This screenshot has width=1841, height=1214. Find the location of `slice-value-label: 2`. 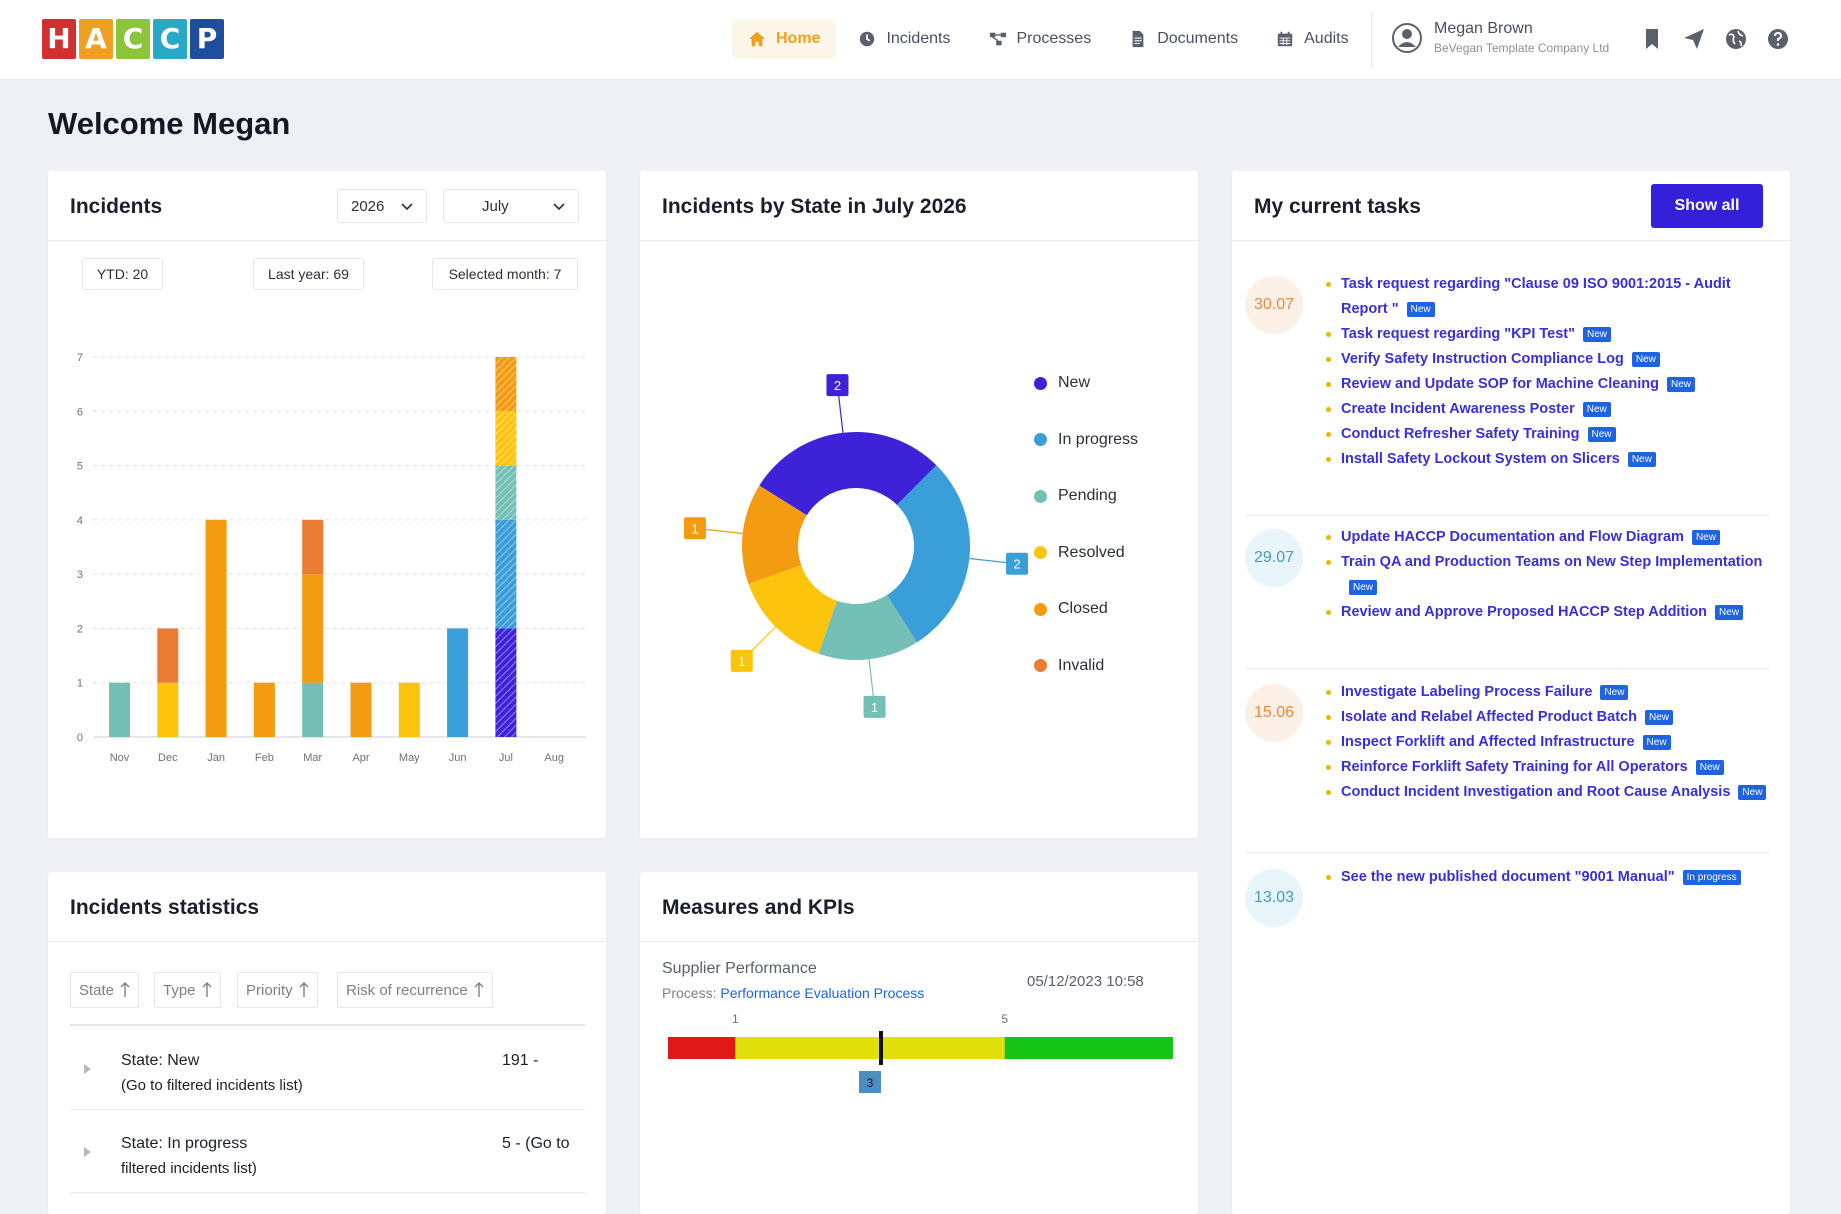

slice-value-label: 2 is located at coordinates (1016, 564).